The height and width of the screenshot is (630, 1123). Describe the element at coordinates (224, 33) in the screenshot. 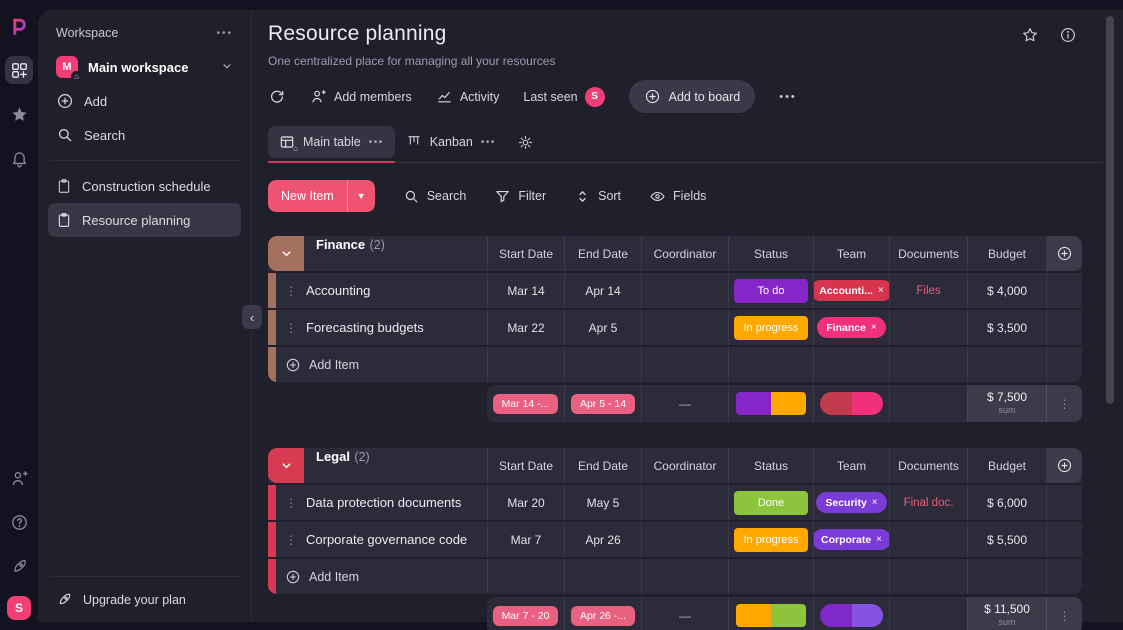

I see `workspace-menu-dots-icon: •••` at that location.